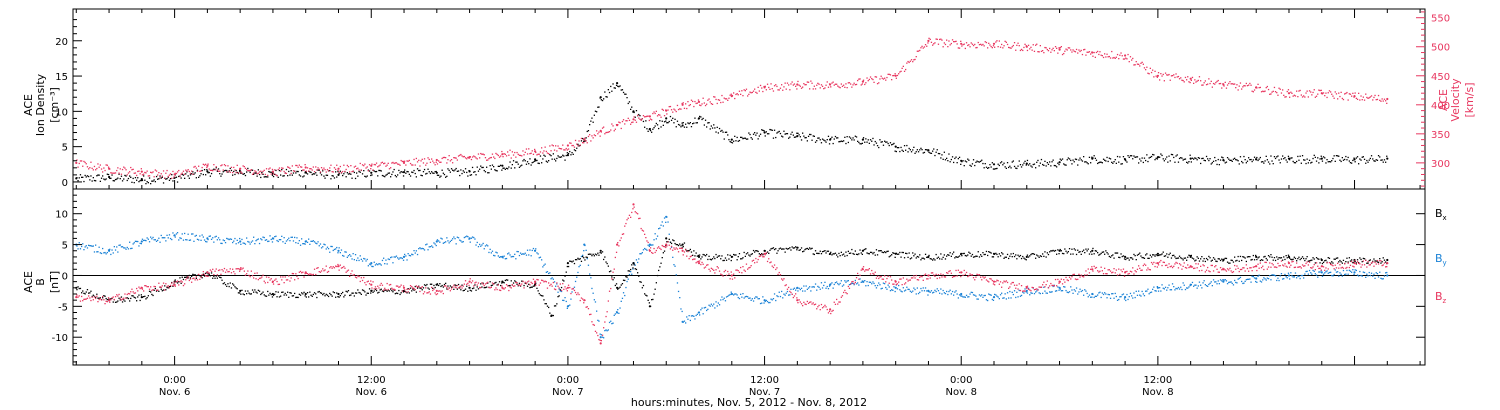  What do you see at coordinates (371, 263) in the screenshot?
I see `by-point` at bounding box center [371, 263].